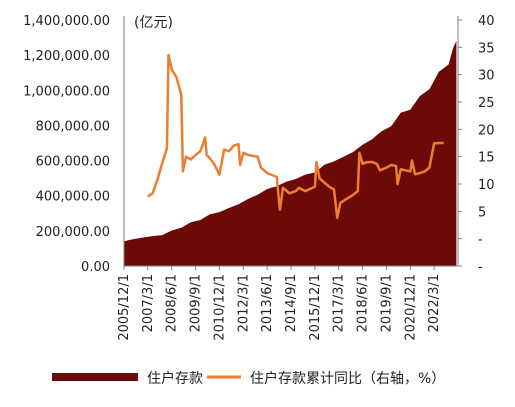 The width and height of the screenshot is (515, 407). What do you see at coordinates (148, 303) in the screenshot?
I see `x-tick-label: 2007/3/1` at bounding box center [148, 303].